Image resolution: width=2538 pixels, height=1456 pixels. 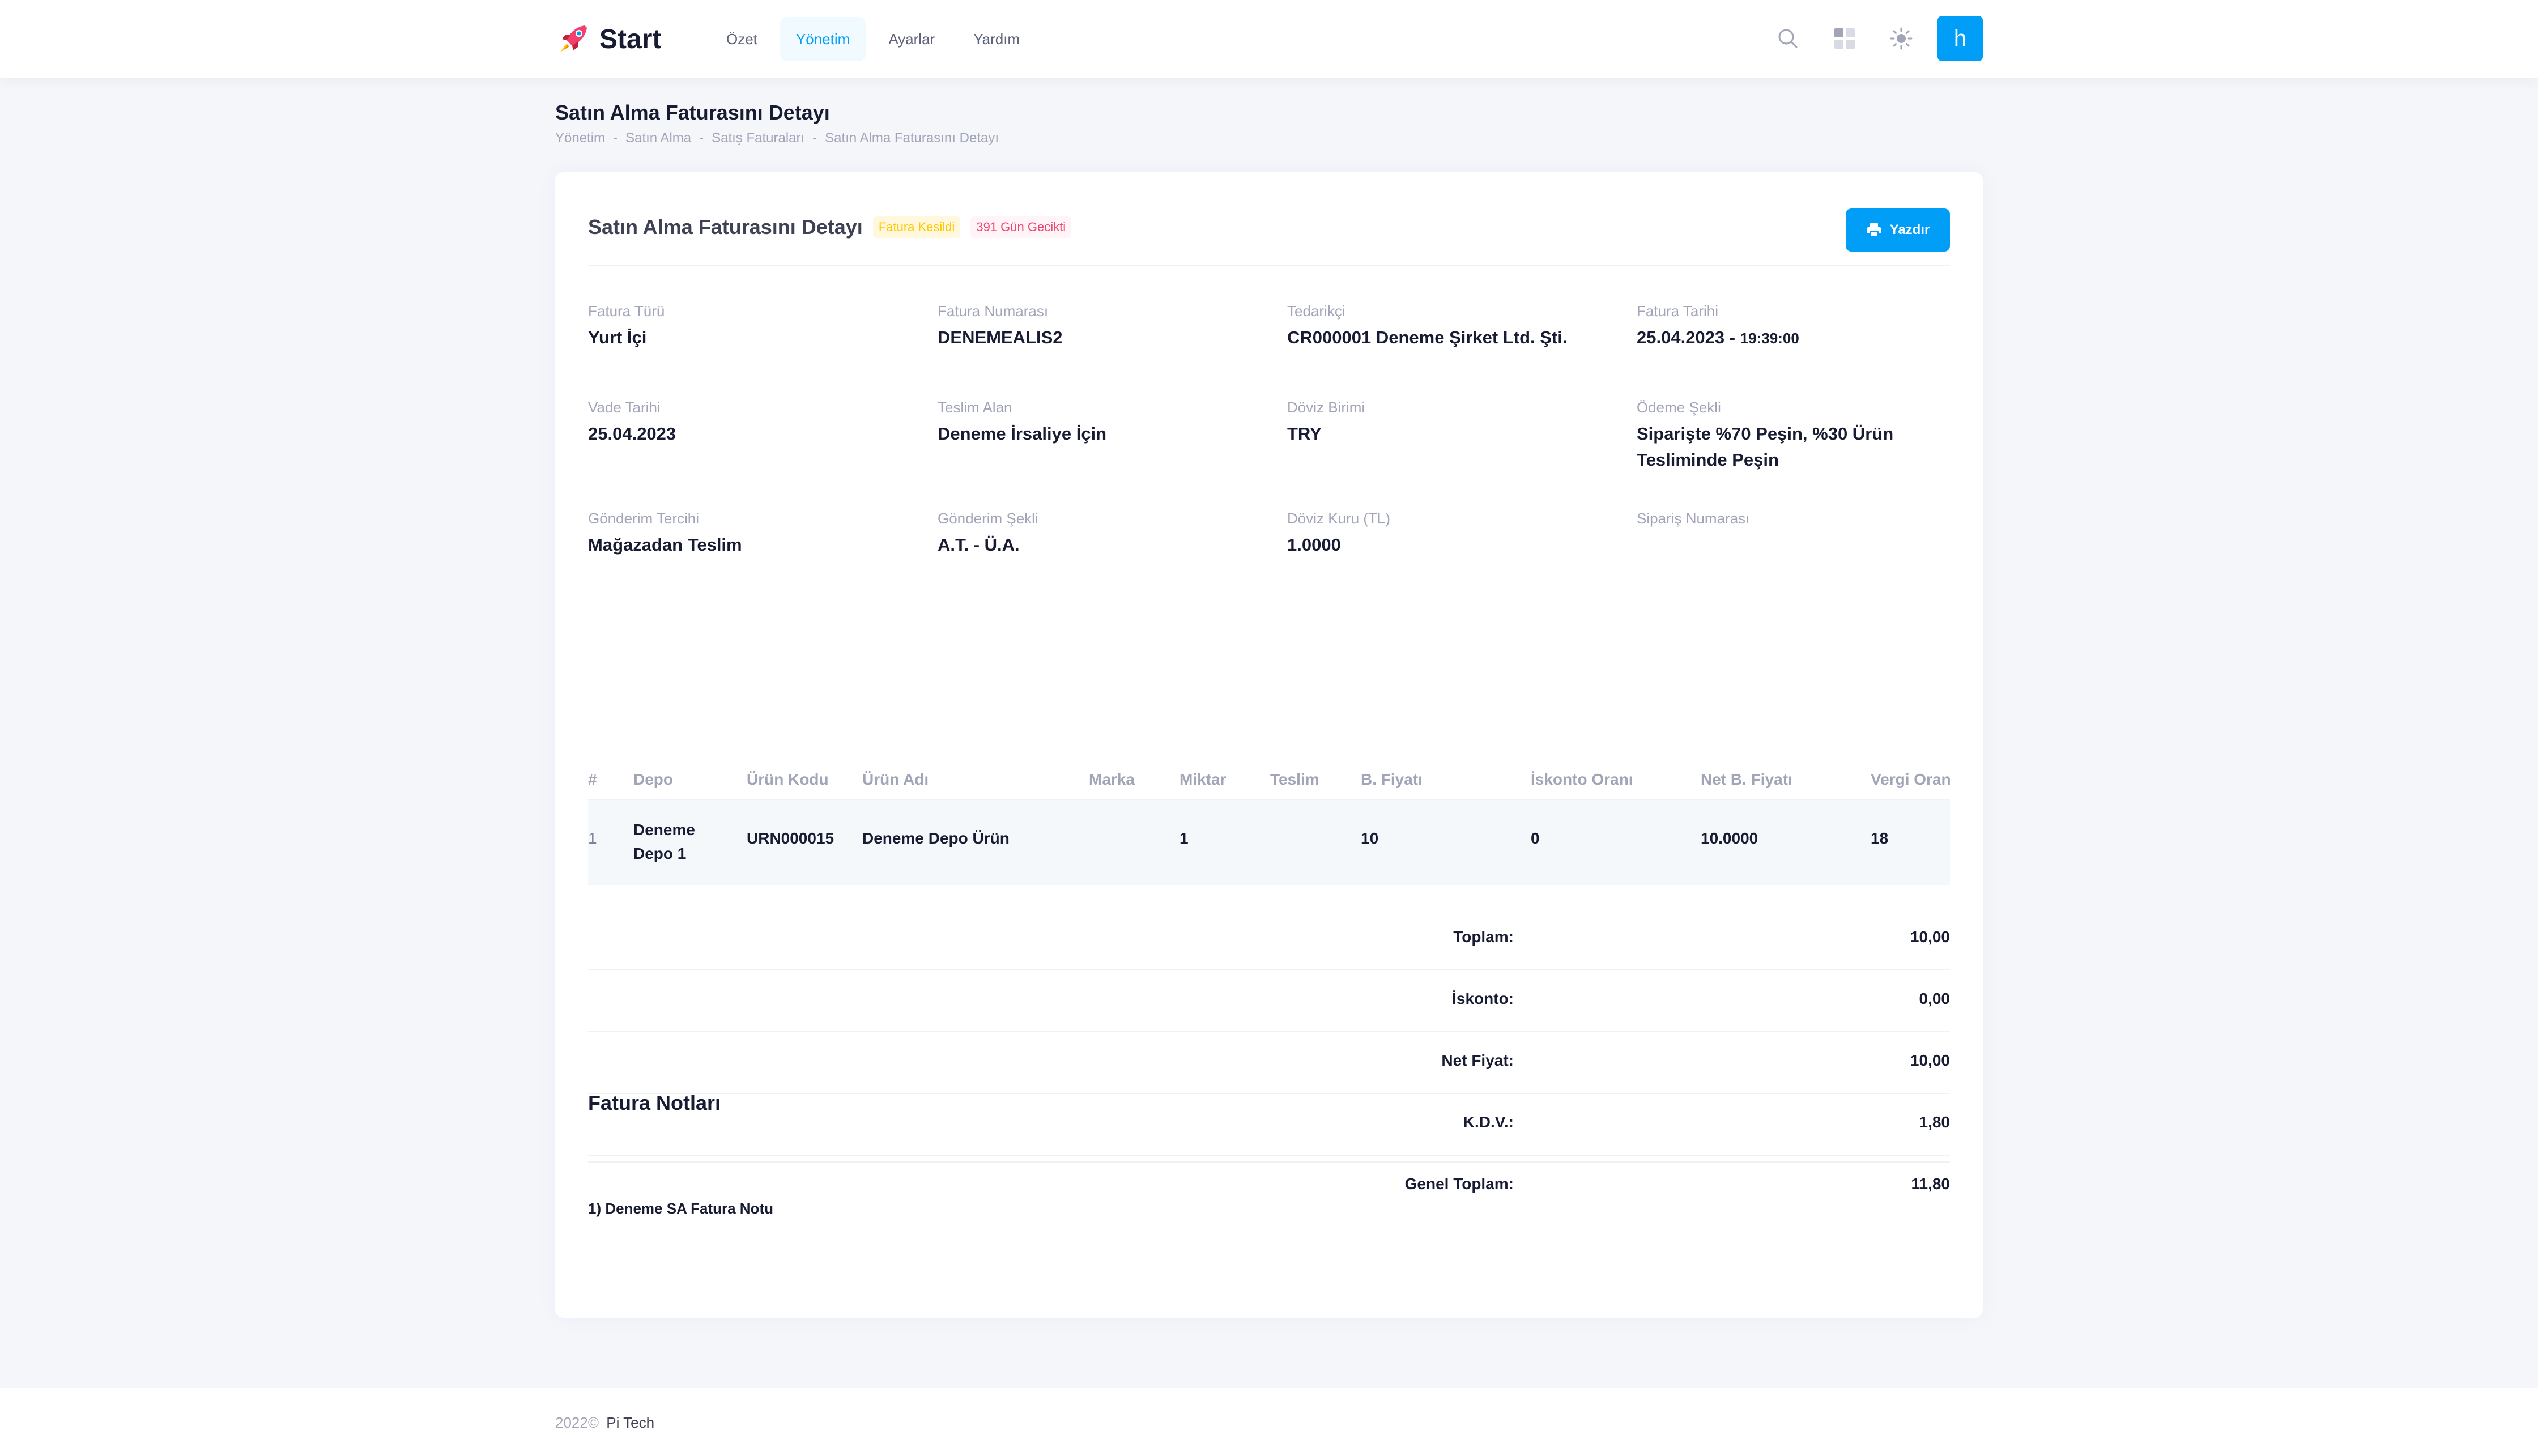 I want to click on column-header: Marka, so click(x=1112, y=779).